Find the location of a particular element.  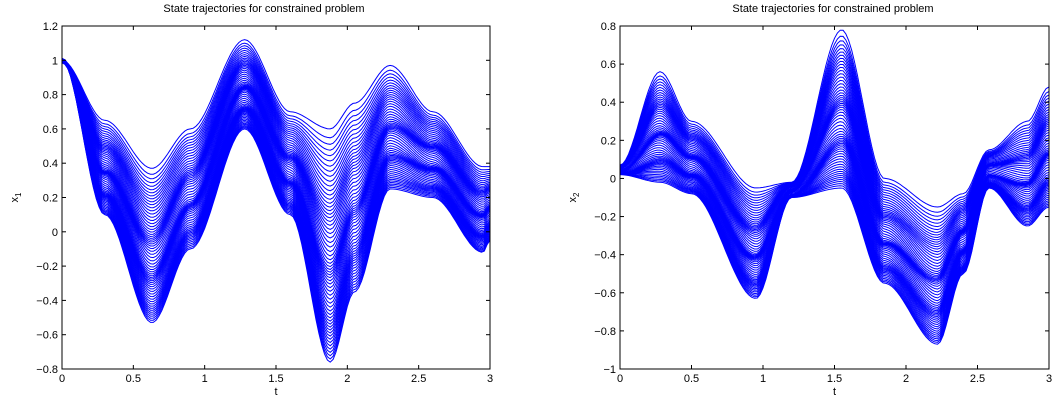

y-tick-label: 0.8 is located at coordinates (50, 96).